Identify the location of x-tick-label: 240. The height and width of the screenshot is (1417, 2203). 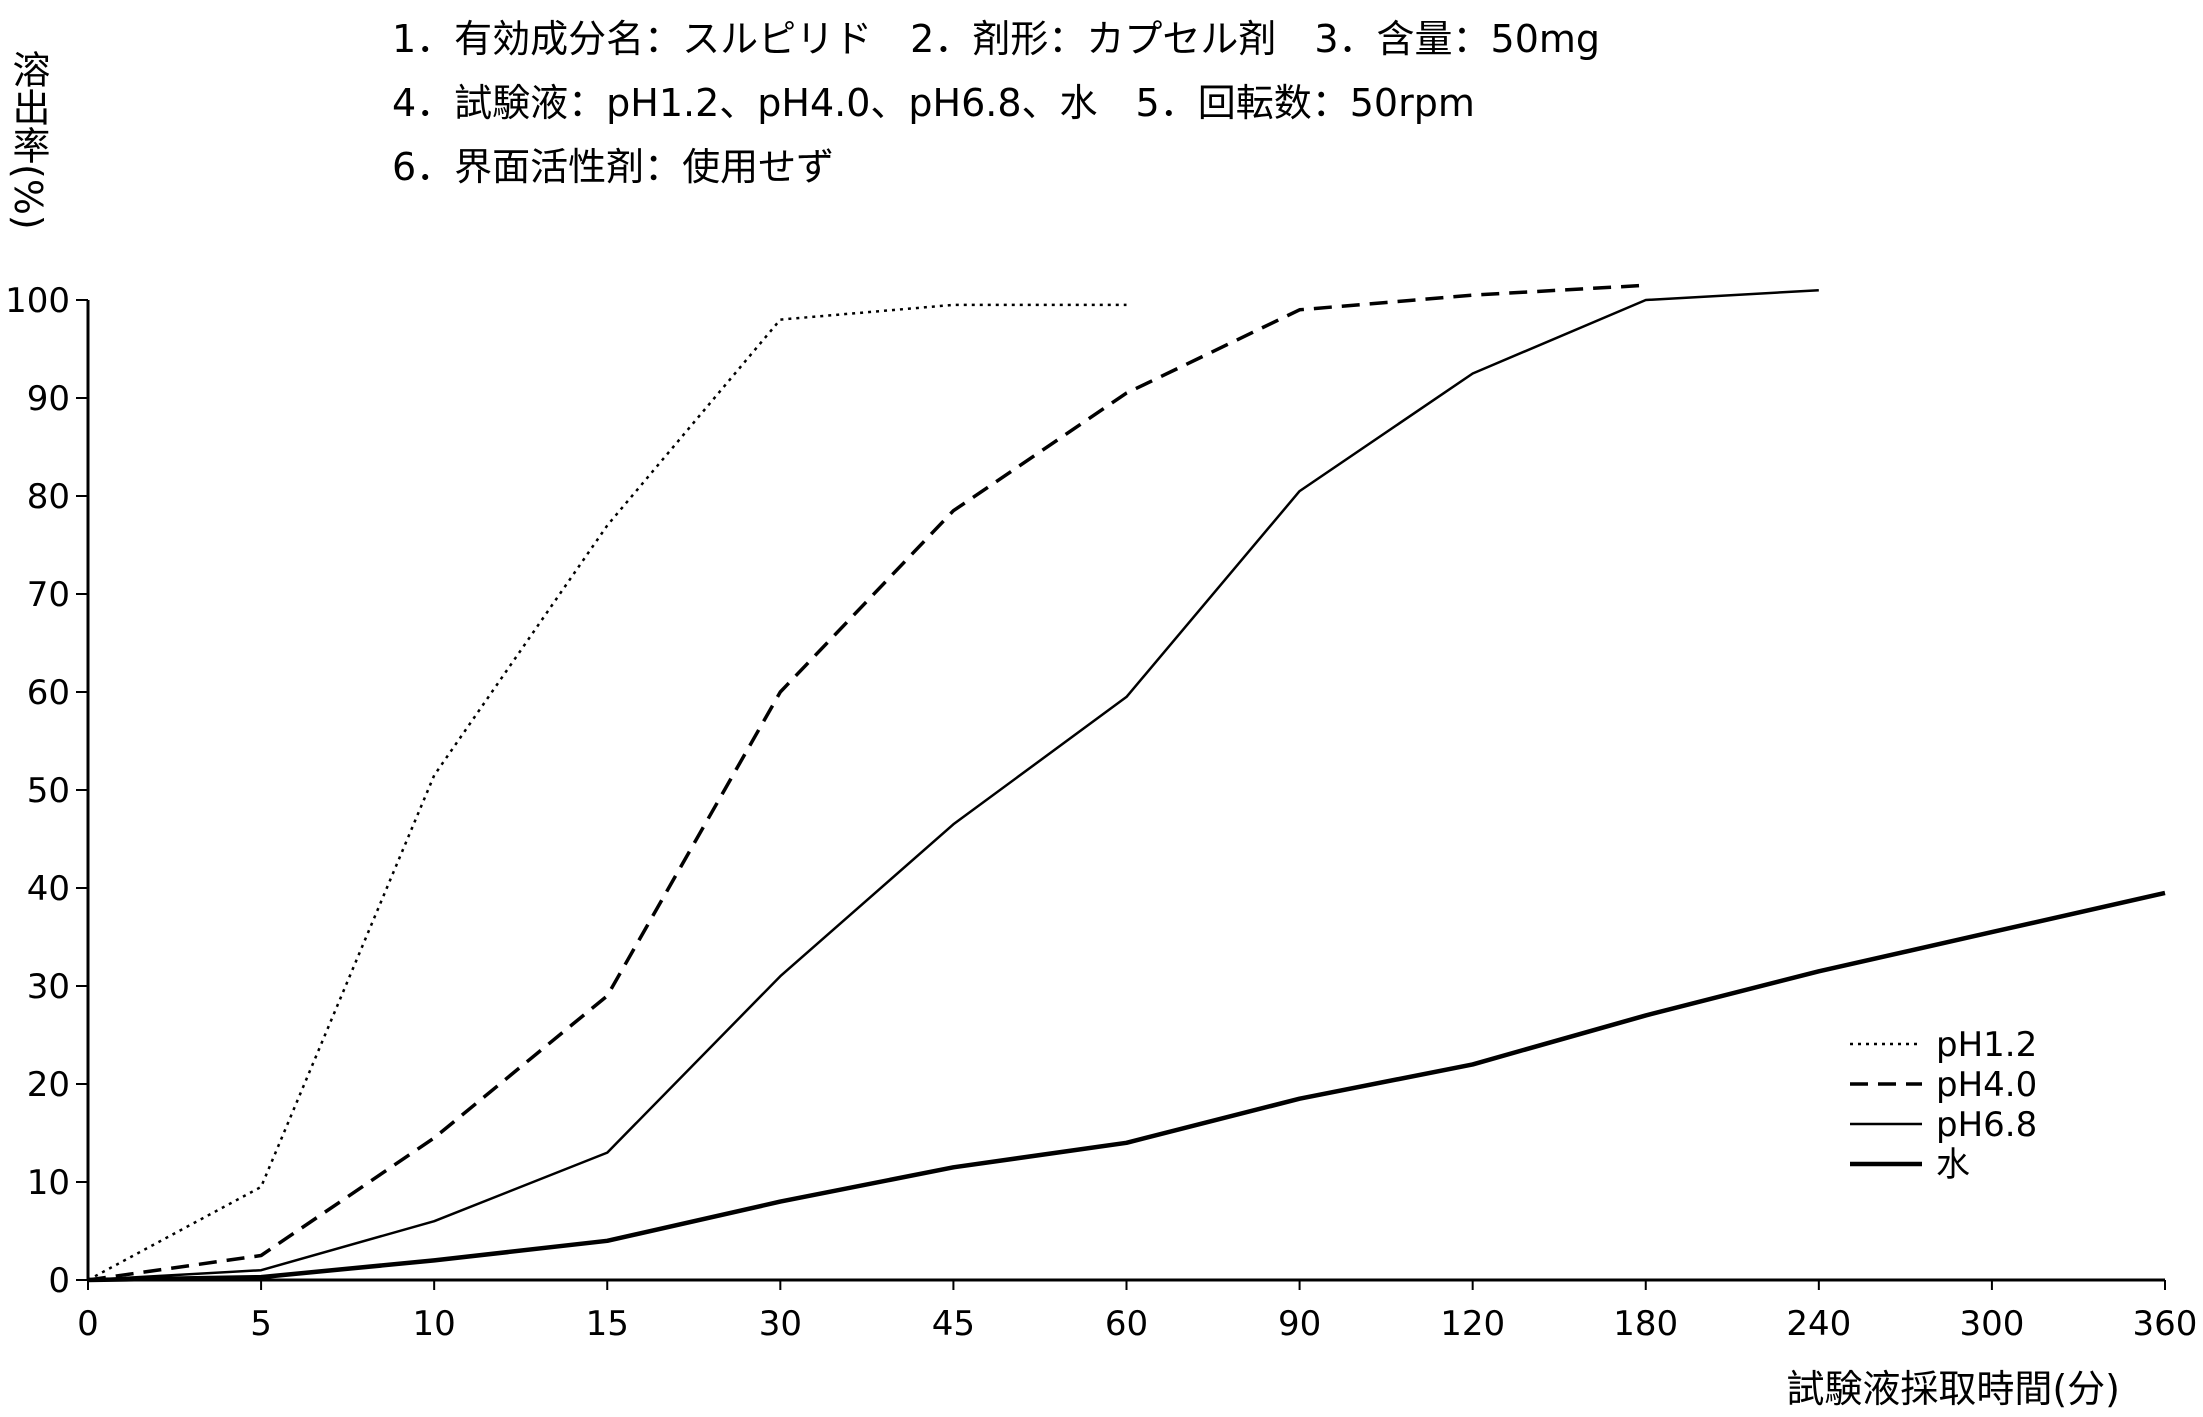
(1818, 1324).